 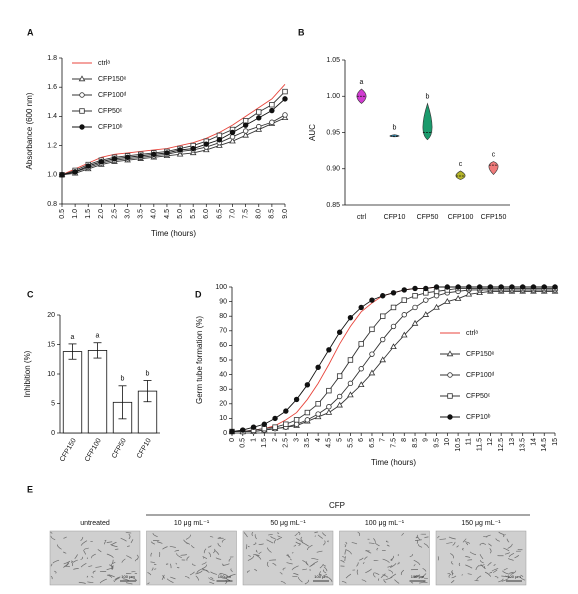 What do you see at coordinates (30, 294) in the screenshot?
I see `panel-label: C` at bounding box center [30, 294].